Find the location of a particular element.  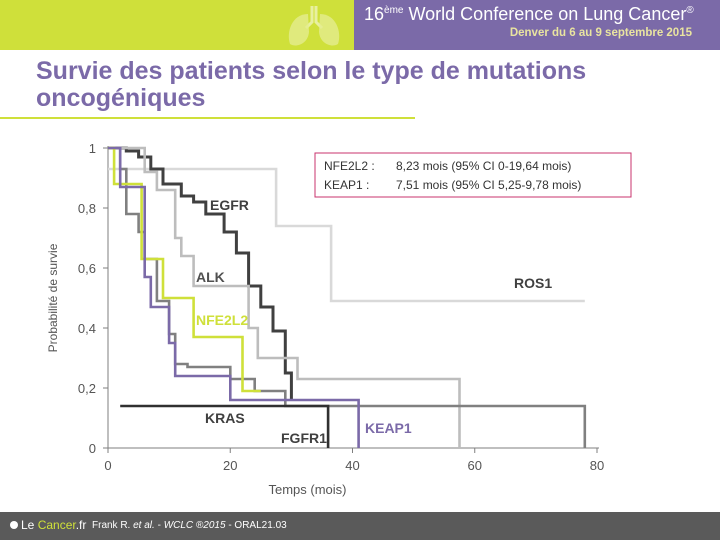

registered-mark: ® is located at coordinates (690, 10).